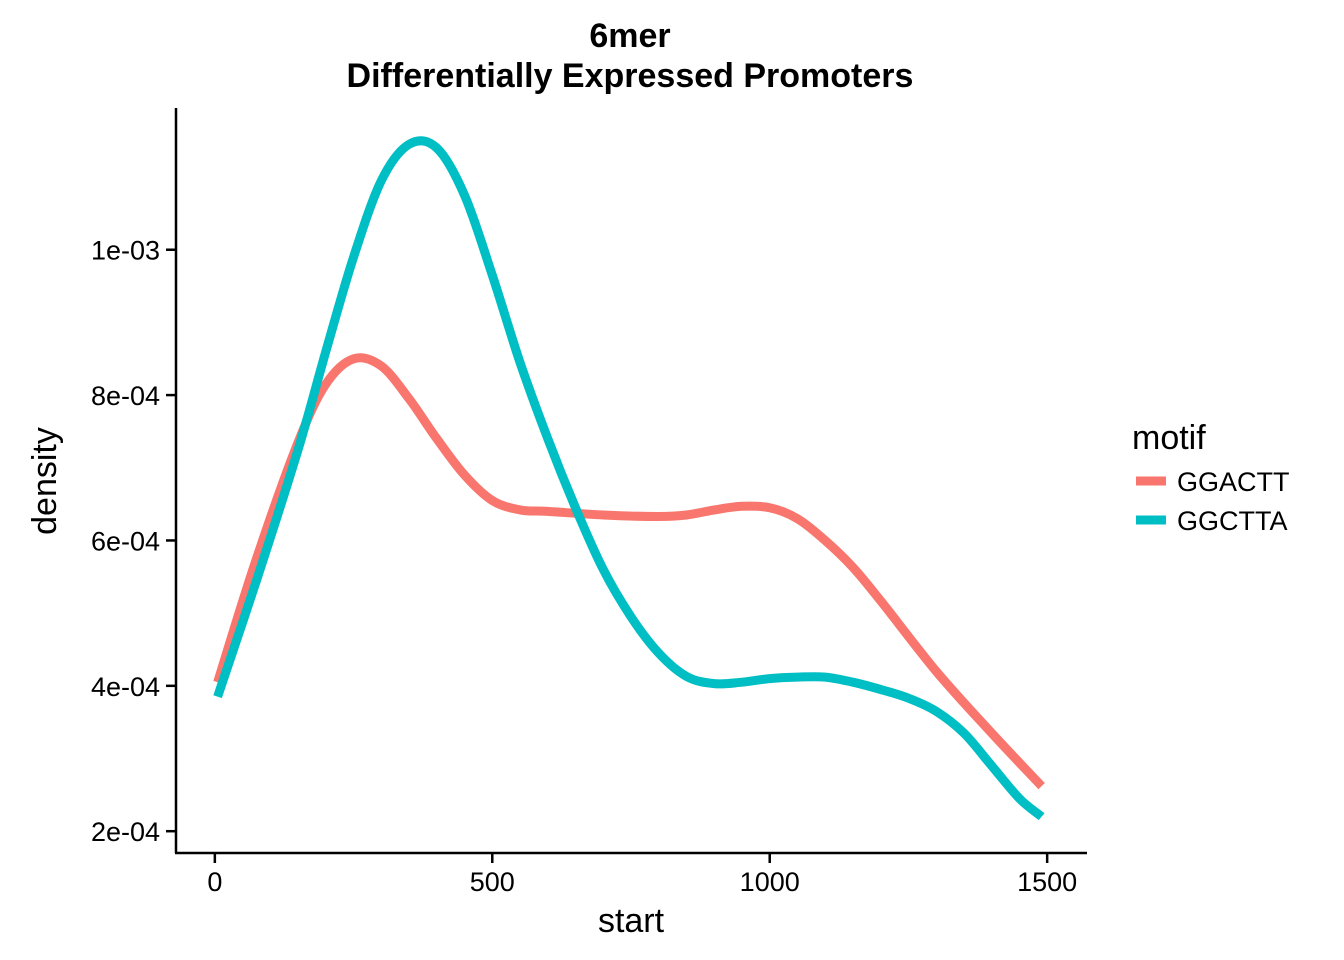  I want to click on legend-label-ggctta: GGCTTA, so click(1232, 521).